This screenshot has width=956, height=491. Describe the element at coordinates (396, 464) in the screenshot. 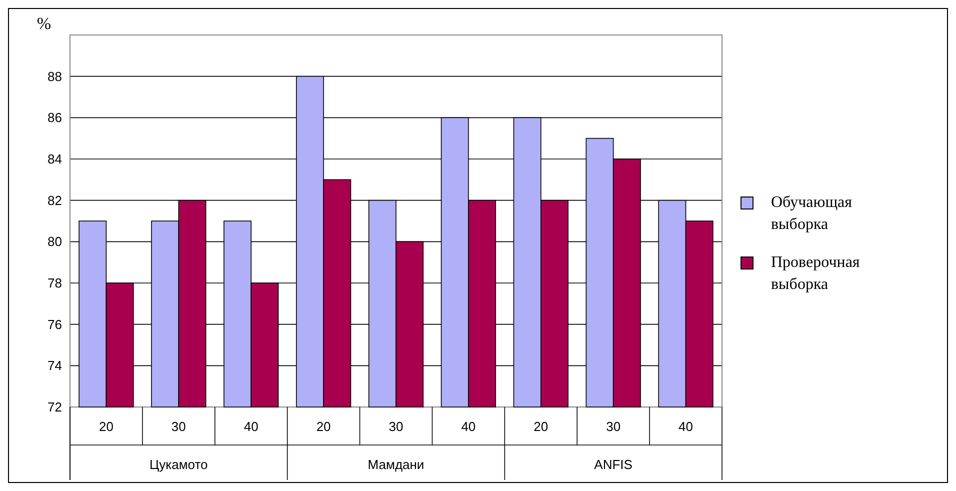

I see `text: Мамдани` at that location.